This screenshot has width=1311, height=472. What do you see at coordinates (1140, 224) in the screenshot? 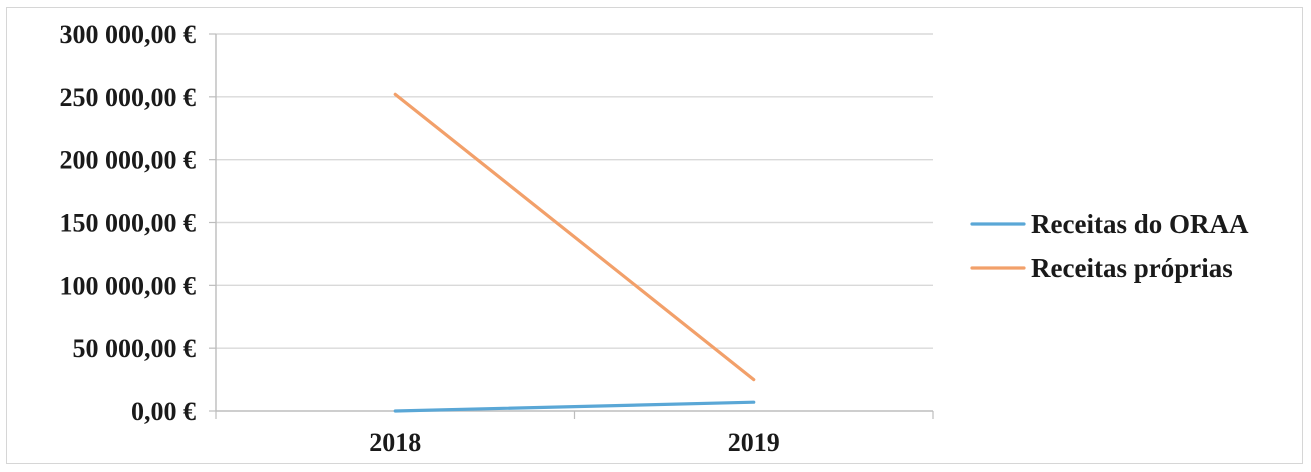
I see `legend-label: Receitas do ORAA` at bounding box center [1140, 224].